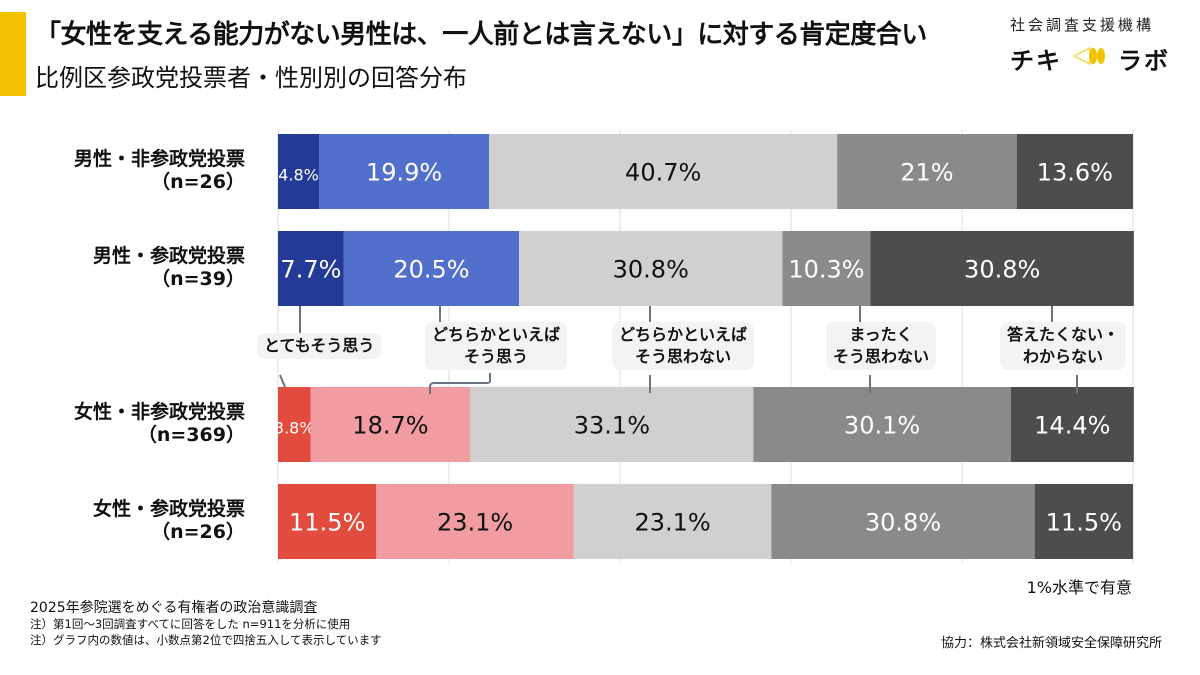  Describe the element at coordinates (881, 334) in the screenshot. I see `legend-callout-line: まったく` at that location.